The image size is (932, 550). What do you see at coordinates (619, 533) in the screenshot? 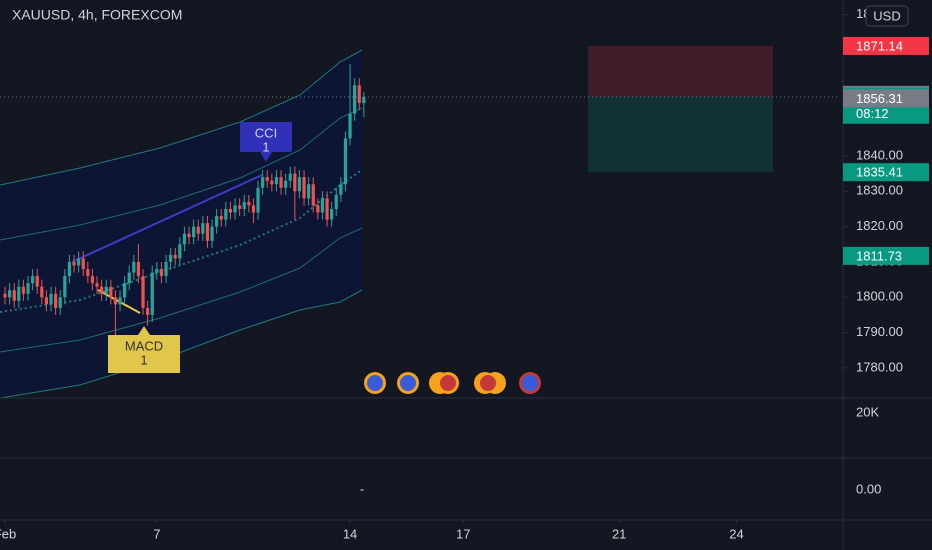
I see `x-tick-label: 21` at bounding box center [619, 533].